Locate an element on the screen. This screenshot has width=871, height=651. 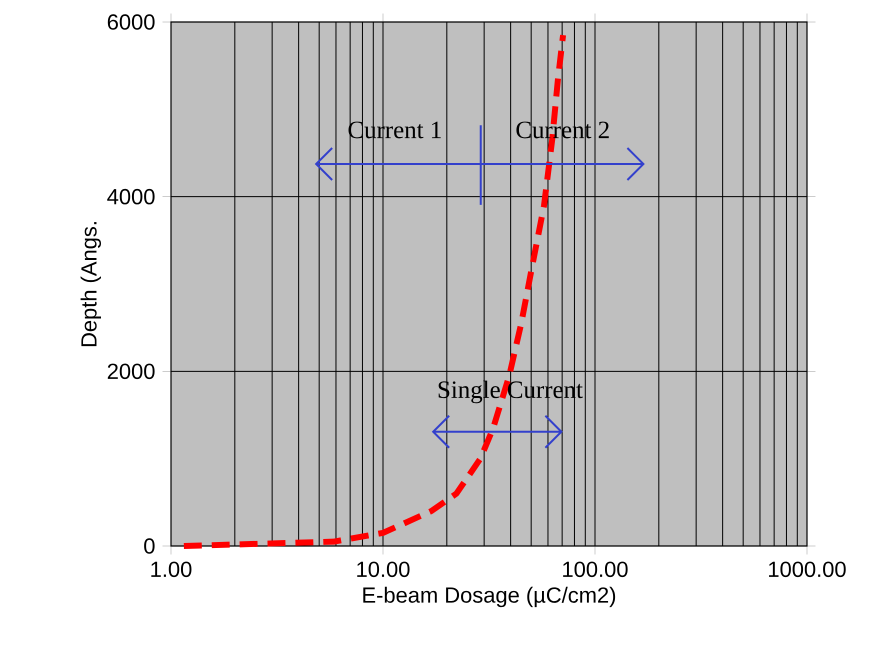
y-tick-label: 0 is located at coordinates (149, 546).